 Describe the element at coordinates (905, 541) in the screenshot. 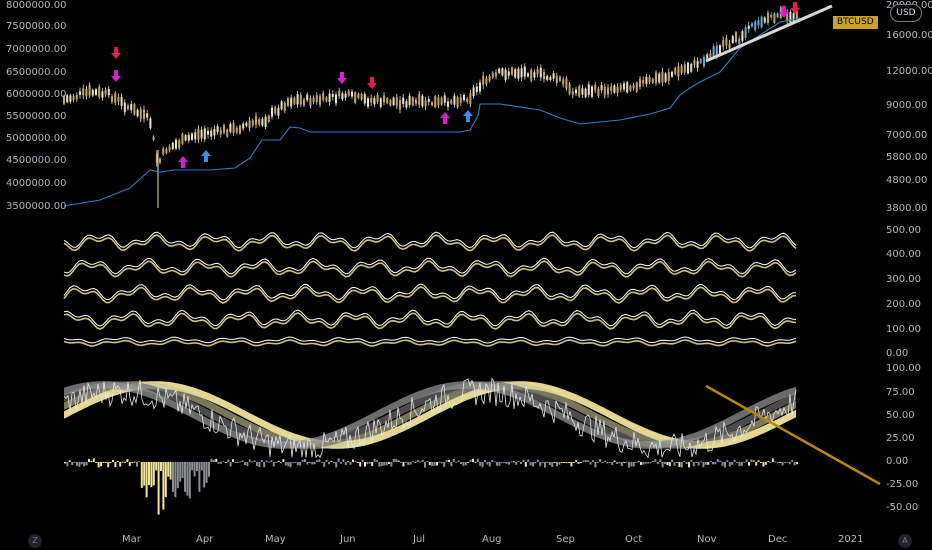

I see `auto-scale-icon: A` at that location.